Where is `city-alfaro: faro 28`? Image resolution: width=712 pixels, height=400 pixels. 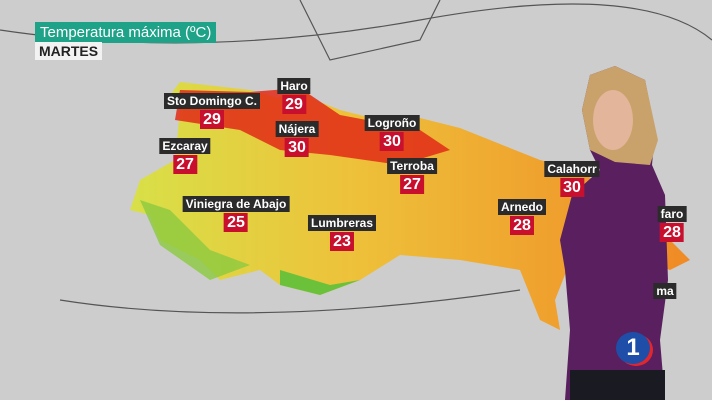 city-alfaro: faro 28 is located at coordinates (672, 223).